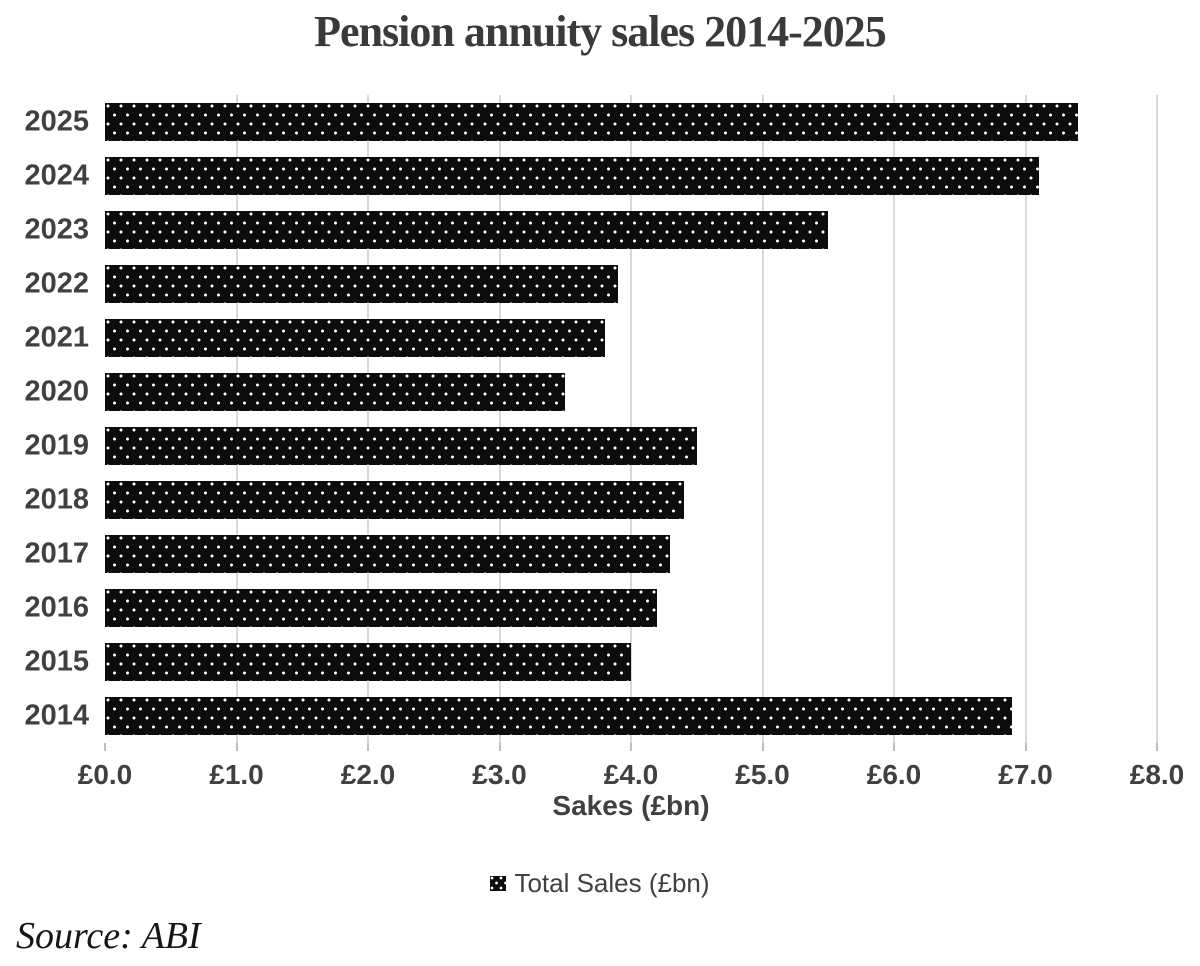  What do you see at coordinates (56, 229) in the screenshot?
I see `y-axis-label: 2023` at bounding box center [56, 229].